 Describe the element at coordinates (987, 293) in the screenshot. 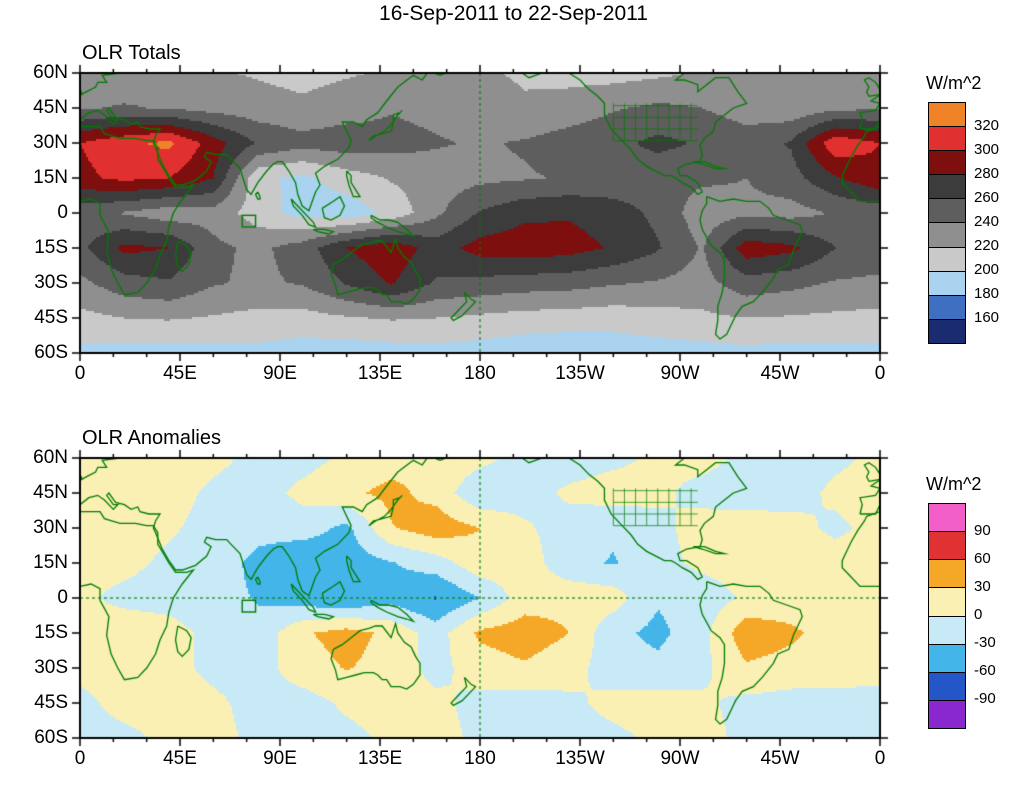

I see `colorbar-tick-label: 180` at that location.